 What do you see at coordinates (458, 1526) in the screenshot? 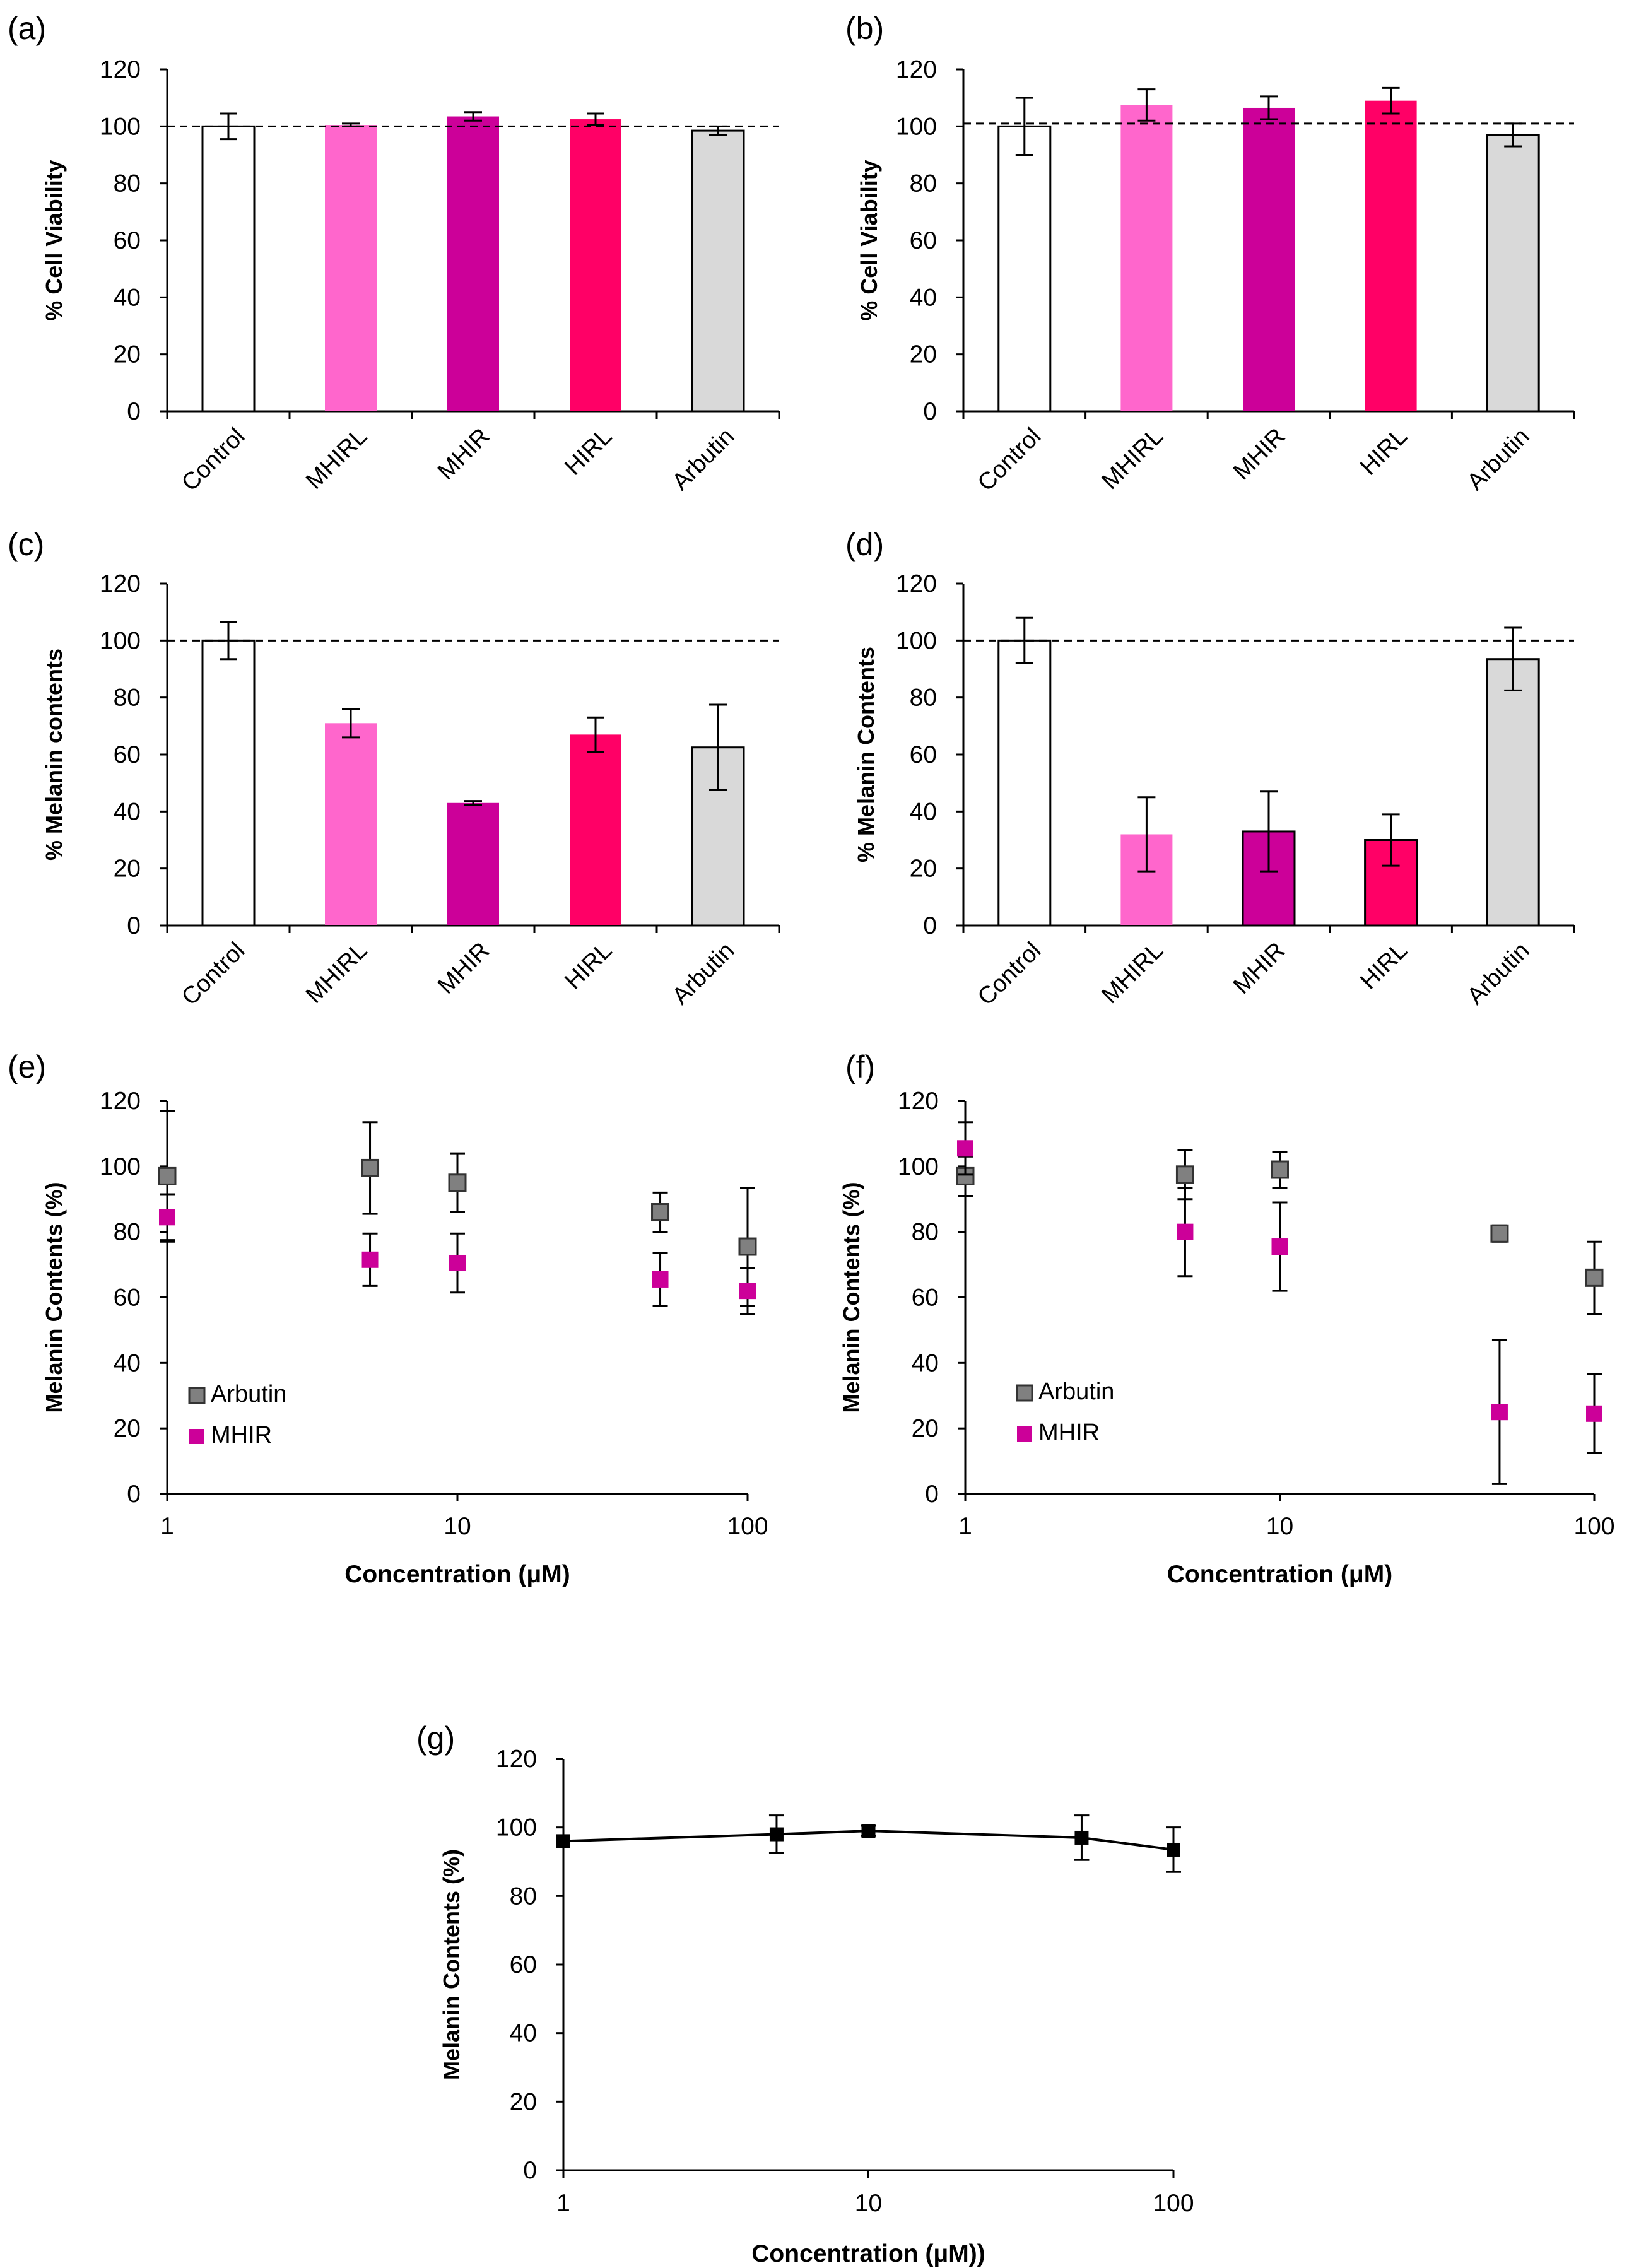
I see `x-tick-label: 10` at bounding box center [458, 1526].